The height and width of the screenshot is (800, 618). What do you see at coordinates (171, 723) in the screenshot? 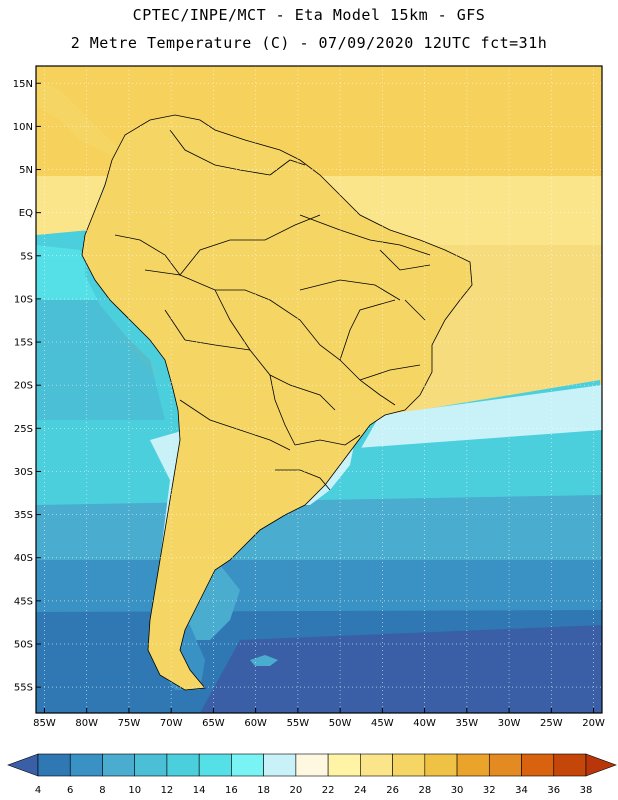
I see `lon-label: 70W` at bounding box center [171, 723].